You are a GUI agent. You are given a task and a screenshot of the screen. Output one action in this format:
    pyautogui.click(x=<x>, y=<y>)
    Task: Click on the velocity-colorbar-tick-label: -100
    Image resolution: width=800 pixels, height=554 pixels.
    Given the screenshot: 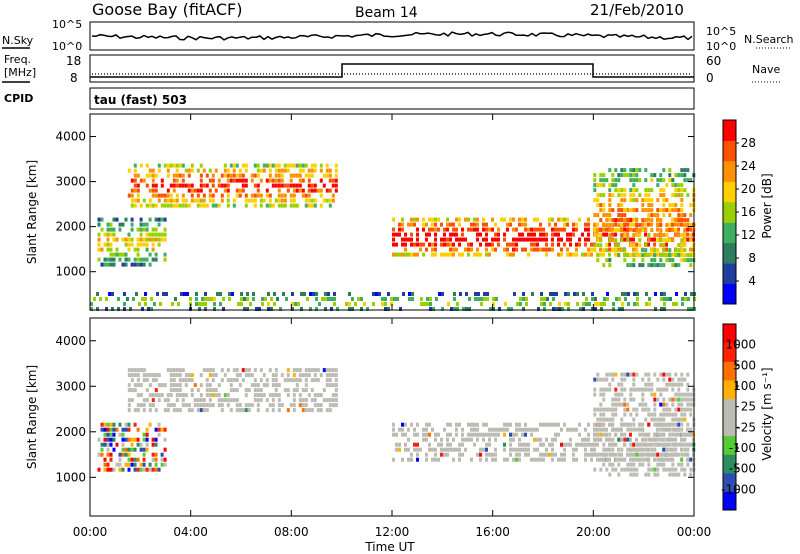 What is the action you would take?
    pyautogui.click(x=742, y=448)
    